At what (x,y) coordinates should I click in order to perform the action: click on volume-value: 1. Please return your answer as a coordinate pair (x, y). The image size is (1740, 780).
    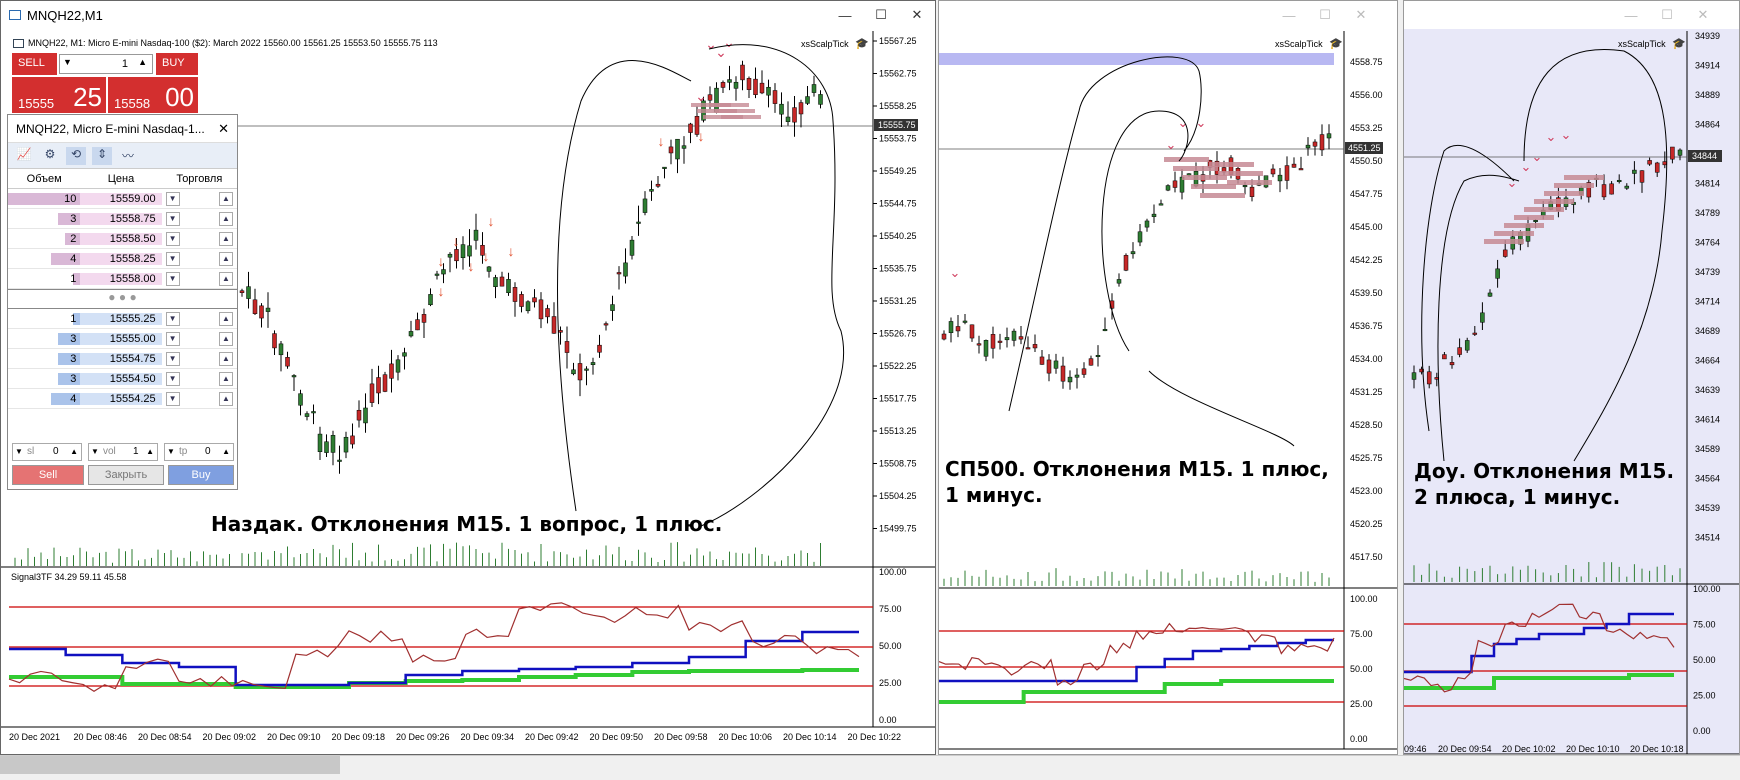
    Looking at the image, I should click on (124, 64).